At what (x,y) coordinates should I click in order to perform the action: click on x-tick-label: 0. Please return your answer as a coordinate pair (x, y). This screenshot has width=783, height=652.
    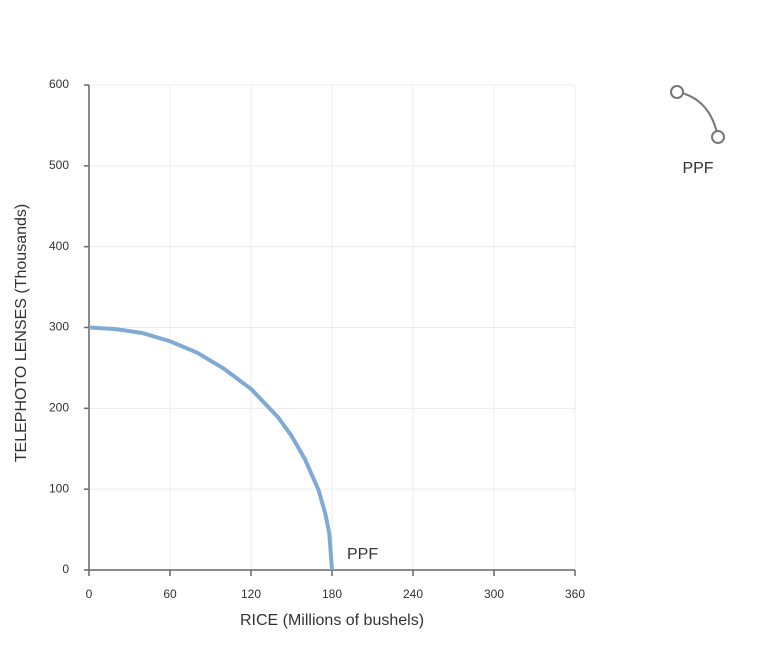
    Looking at the image, I should click on (89, 594).